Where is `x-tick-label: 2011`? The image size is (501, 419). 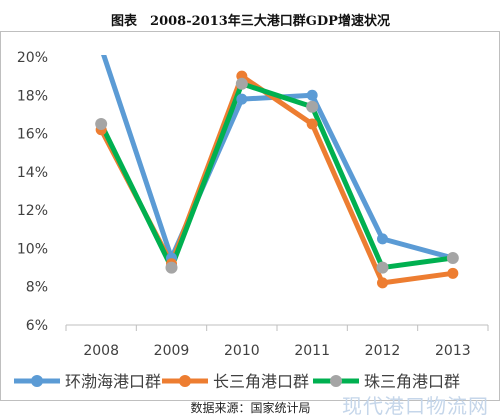 x-tick-label: 2011 is located at coordinates (312, 351).